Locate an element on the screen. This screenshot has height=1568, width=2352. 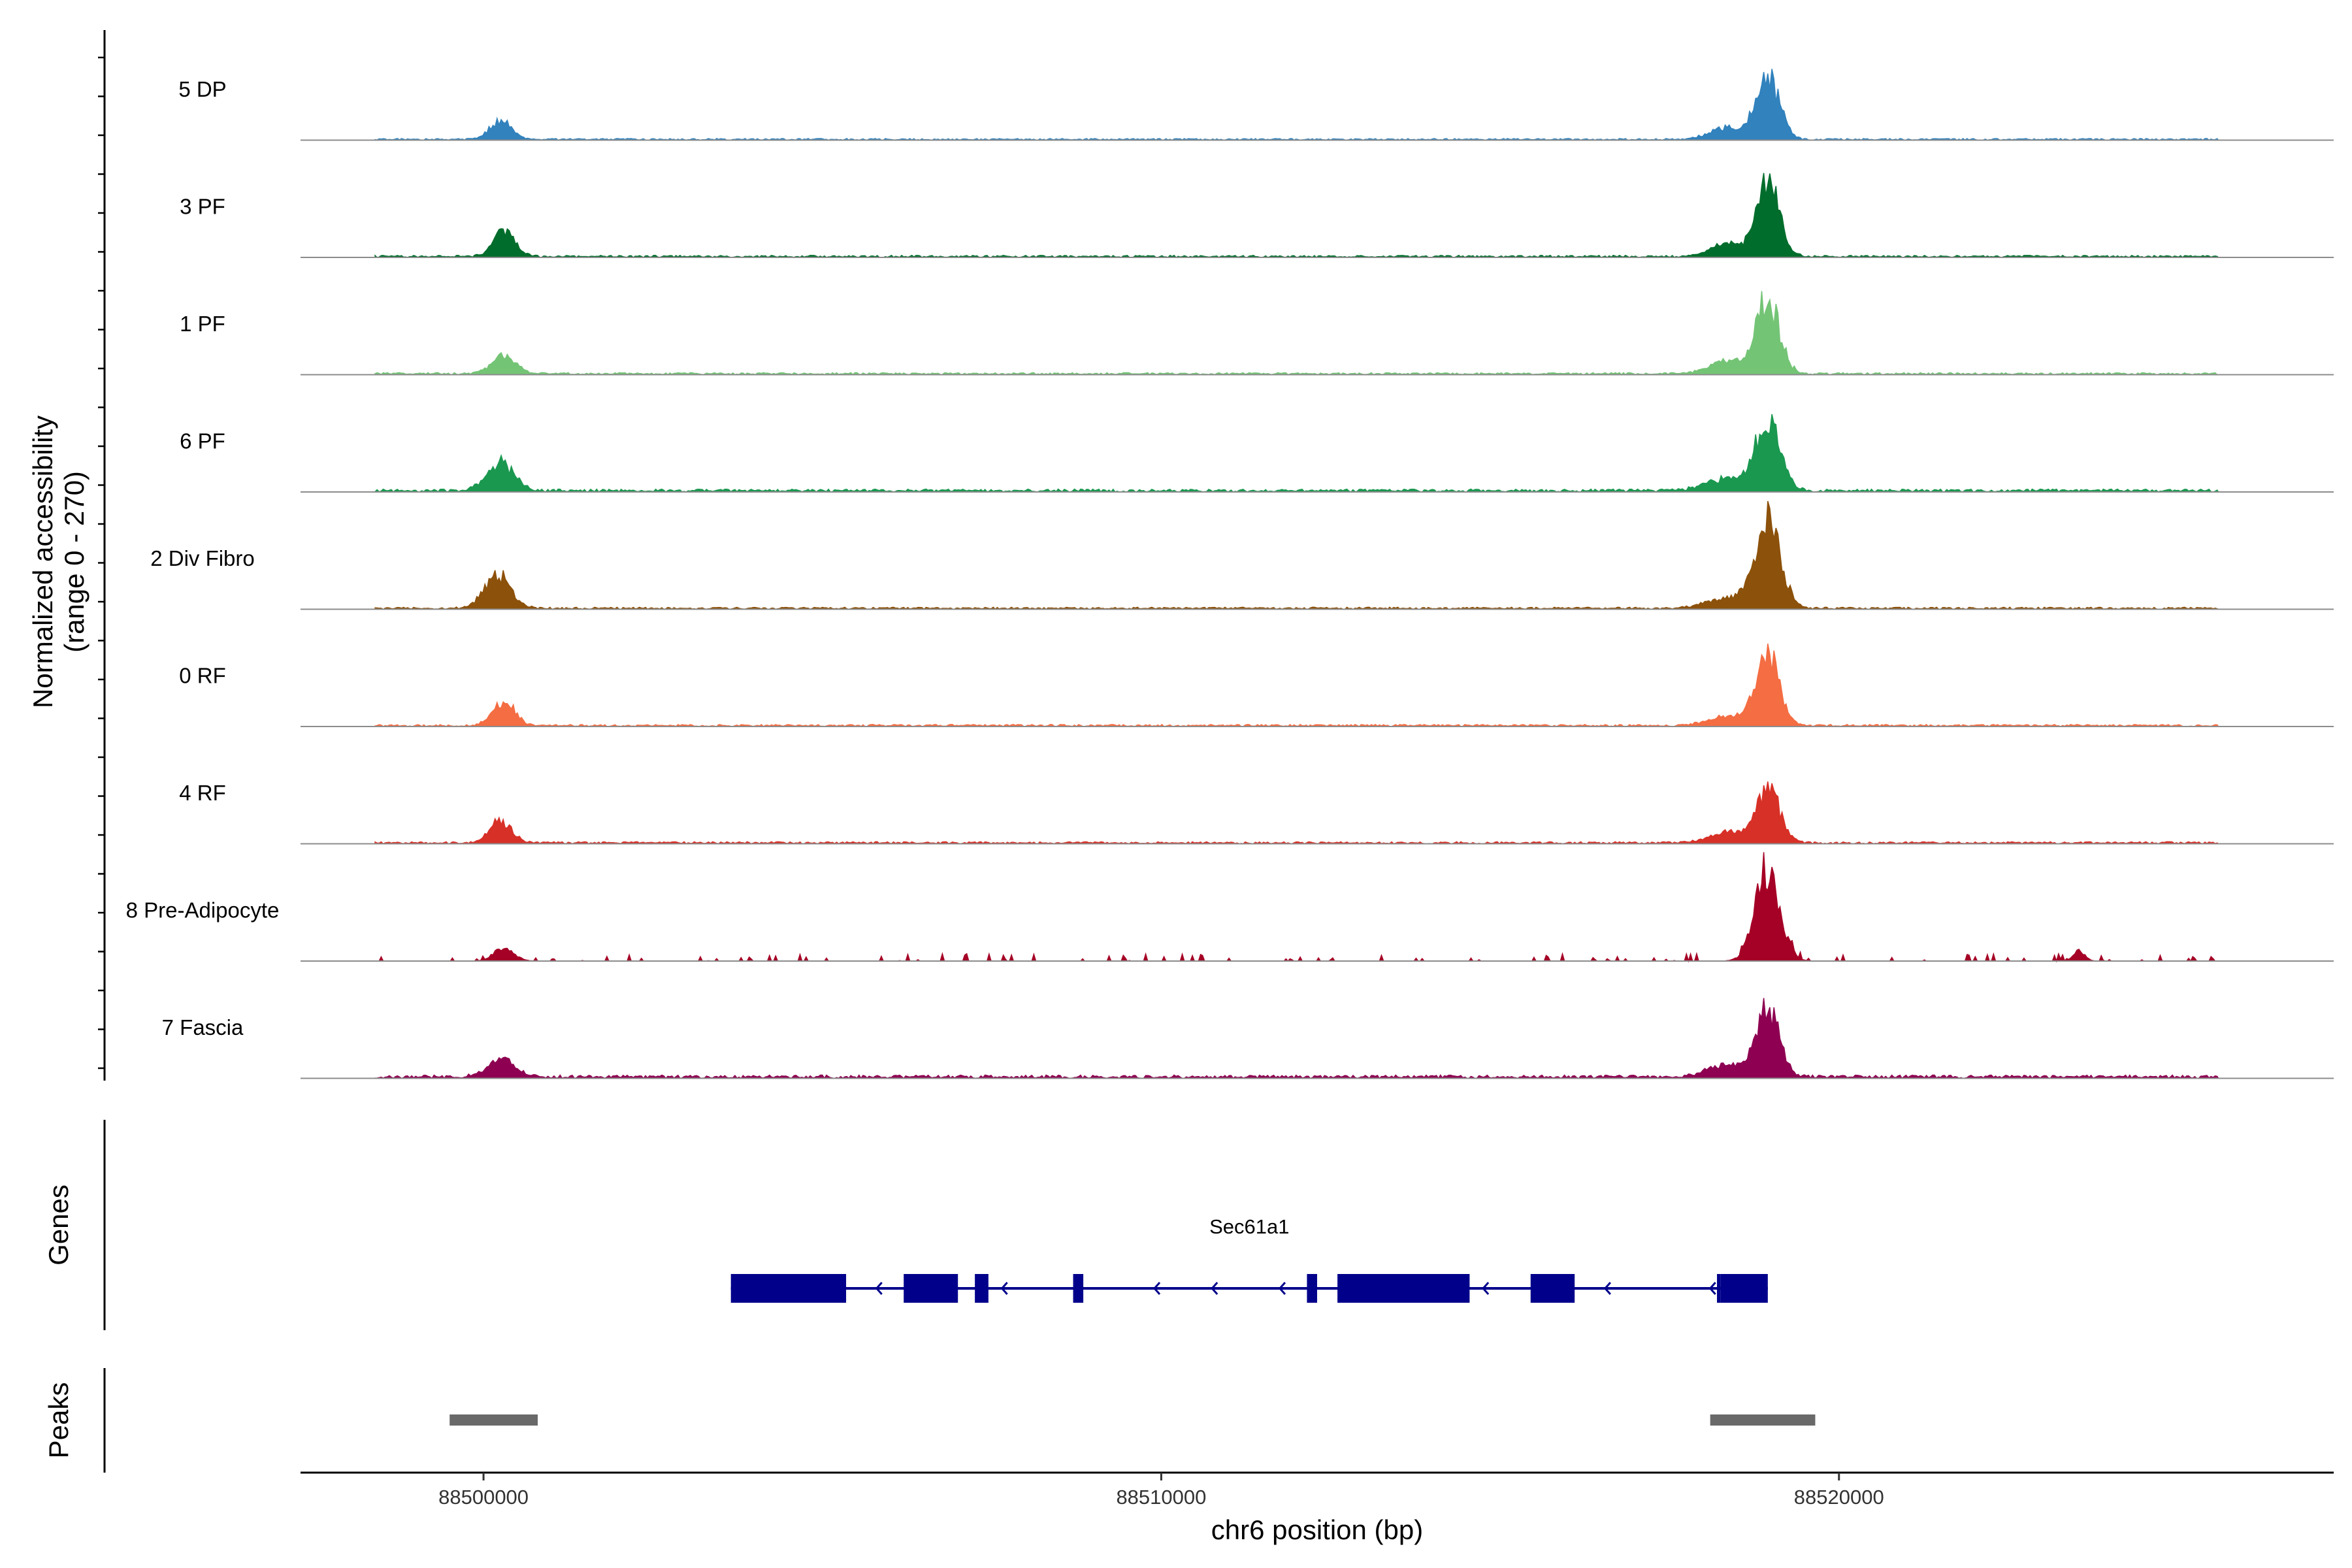
x-tick-label: 88510000 is located at coordinates (1161, 1497).